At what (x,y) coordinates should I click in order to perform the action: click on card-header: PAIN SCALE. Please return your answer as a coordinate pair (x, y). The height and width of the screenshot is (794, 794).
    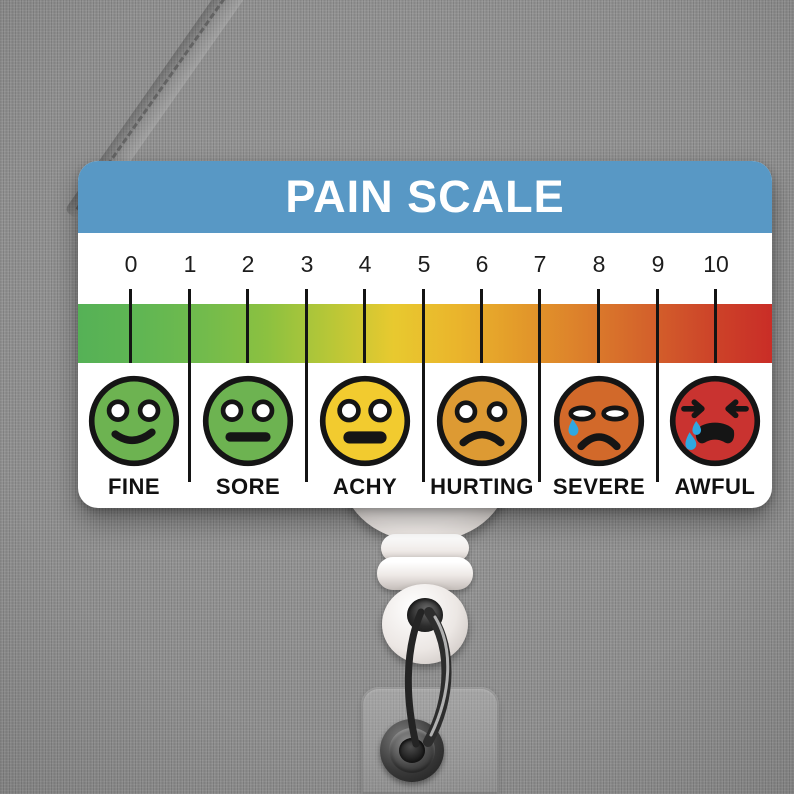
    Looking at the image, I should click on (425, 197).